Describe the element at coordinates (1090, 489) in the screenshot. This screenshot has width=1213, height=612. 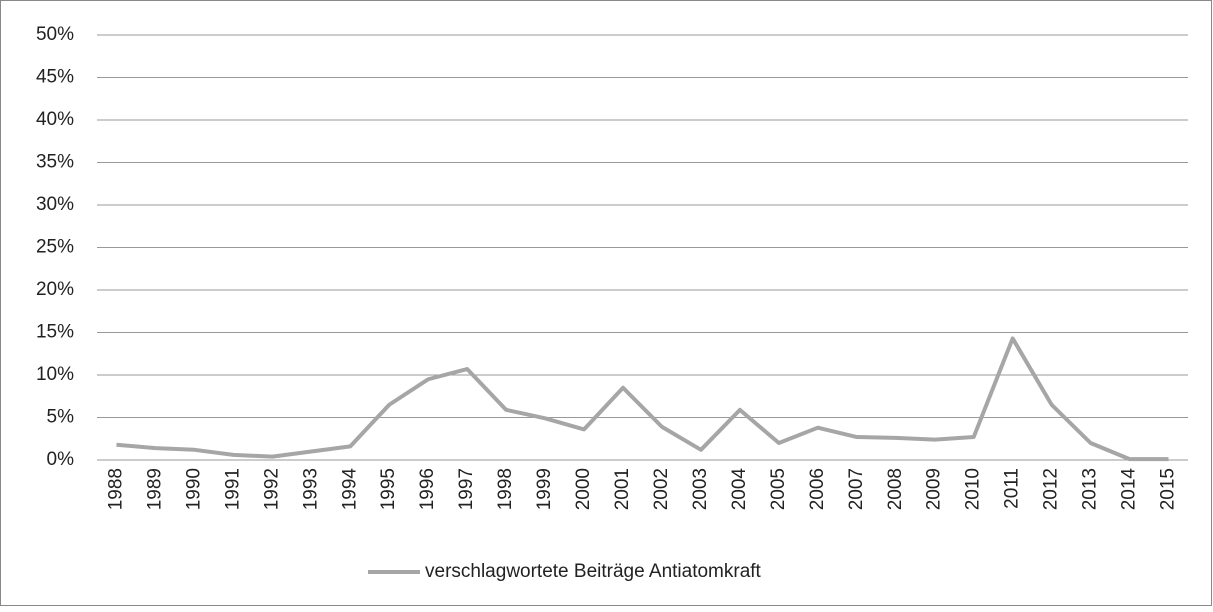
I see `x-tick-label: 2013` at that location.